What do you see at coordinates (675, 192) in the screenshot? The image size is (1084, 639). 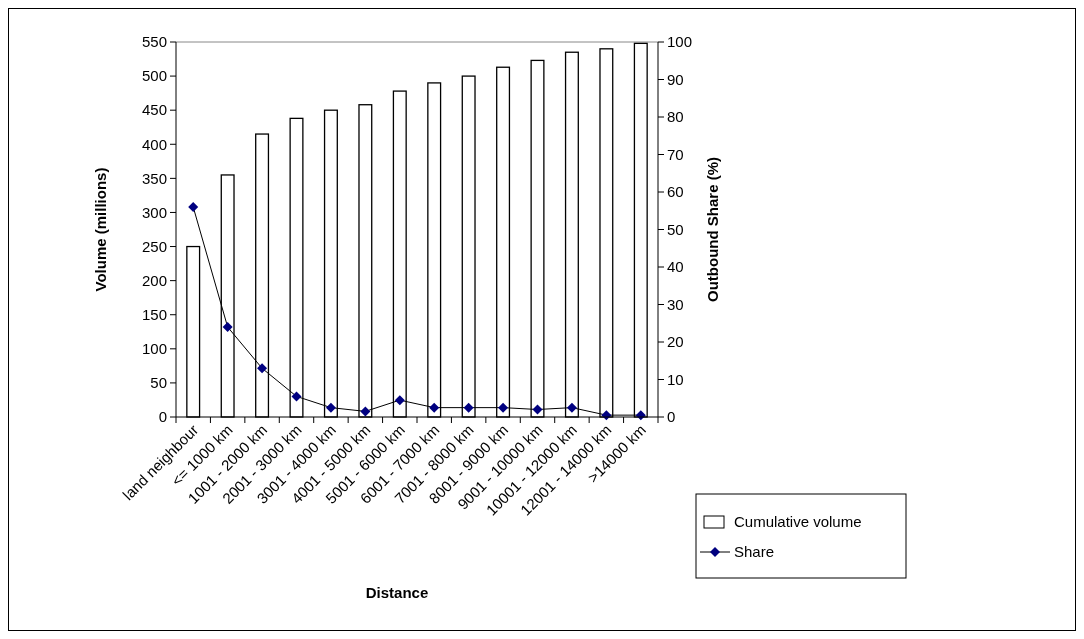 I see `y2-tick-label: 60` at bounding box center [675, 192].